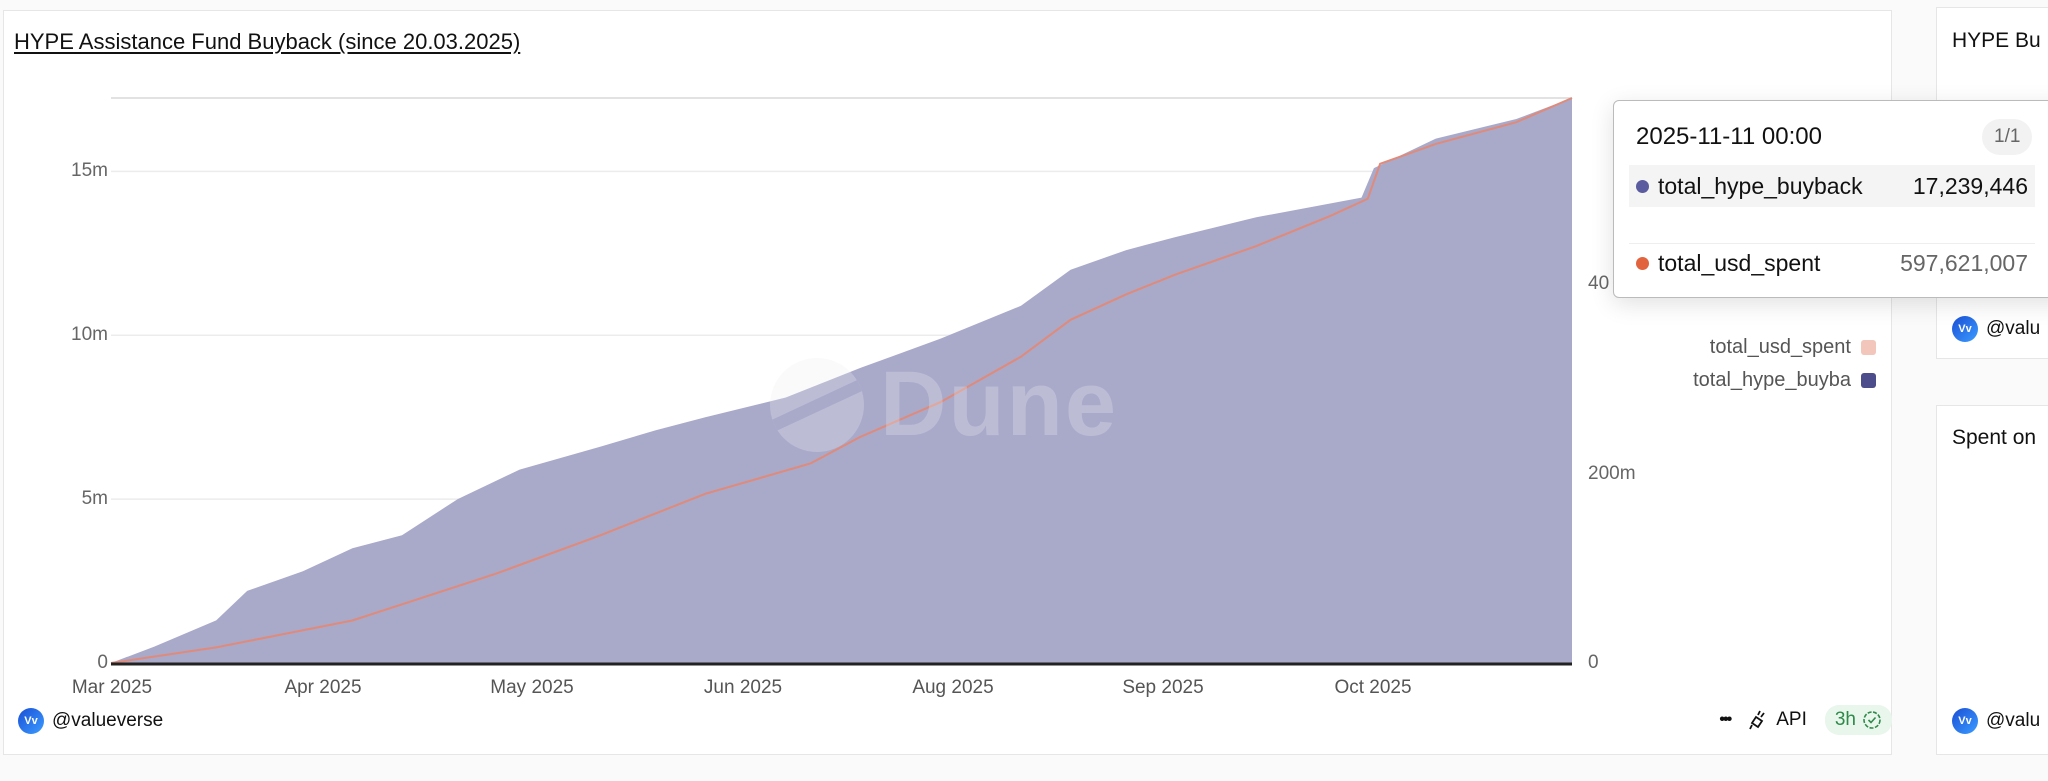  I want to click on tooltip-series-value: 17,239,446, so click(1970, 185).